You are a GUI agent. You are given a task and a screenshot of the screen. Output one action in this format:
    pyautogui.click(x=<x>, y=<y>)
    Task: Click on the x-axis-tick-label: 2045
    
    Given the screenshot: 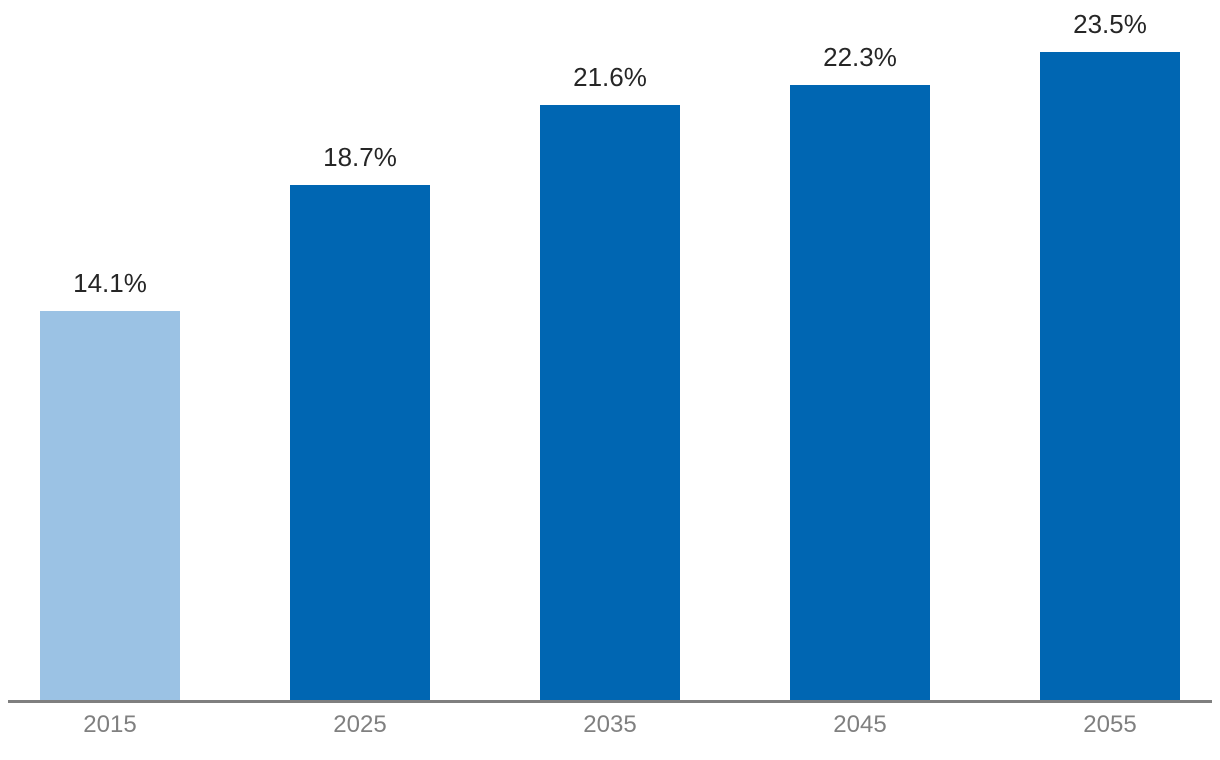 What is the action you would take?
    pyautogui.click(x=860, y=724)
    